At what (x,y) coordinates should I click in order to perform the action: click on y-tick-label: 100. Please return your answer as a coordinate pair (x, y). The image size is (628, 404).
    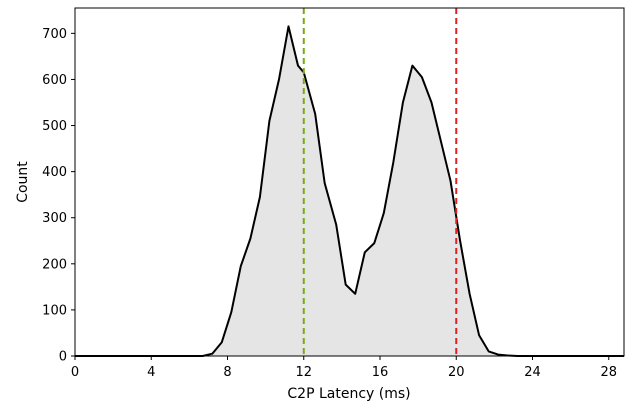
    Looking at the image, I should click on (54, 310).